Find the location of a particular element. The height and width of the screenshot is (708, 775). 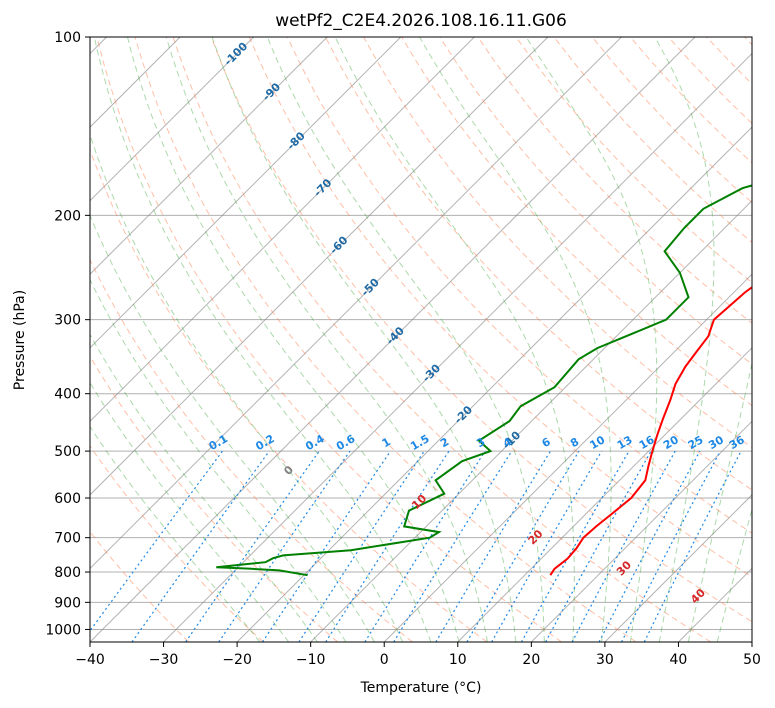

mixing-ratio-label: 36 is located at coordinates (737, 442).